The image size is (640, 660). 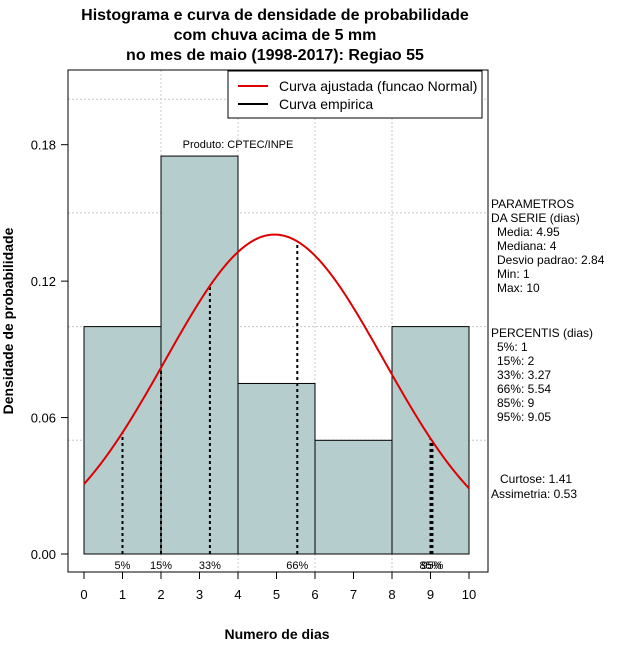 What do you see at coordinates (122, 594) in the screenshot?
I see `x-tick-label: 1` at bounding box center [122, 594].